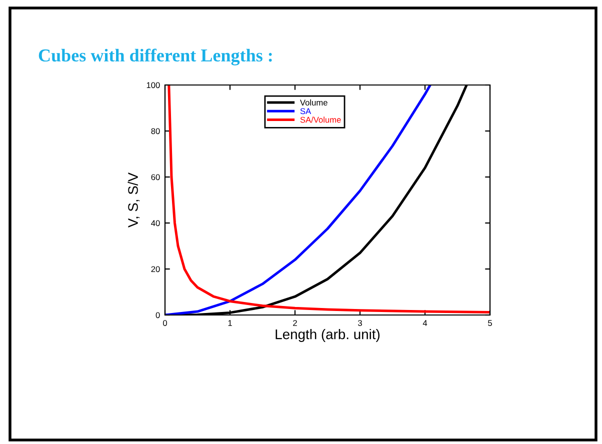 This screenshot has height=444, width=602. I want to click on x-tick-label: 4, so click(425, 323).